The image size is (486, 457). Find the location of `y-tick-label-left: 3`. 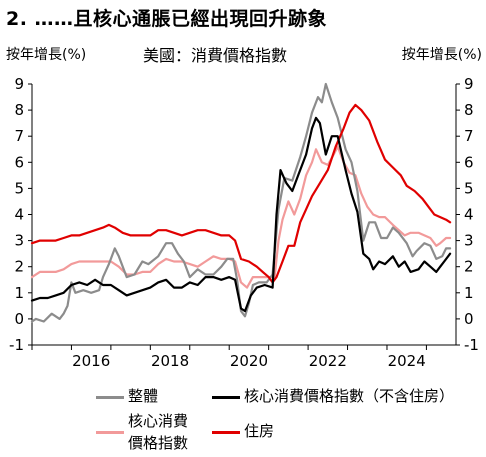

y-tick-label-left: 3 is located at coordinates (19, 241).